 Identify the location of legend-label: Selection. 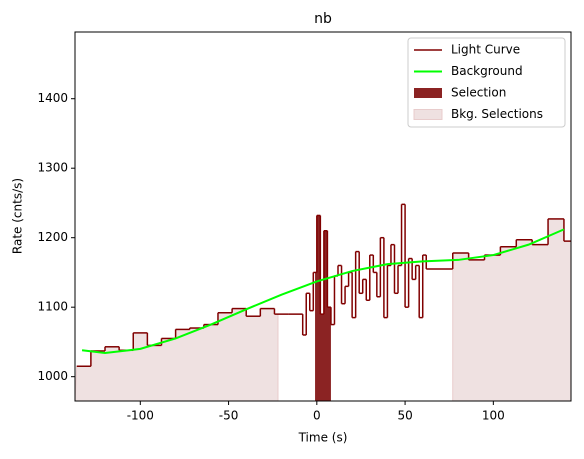
(478, 93).